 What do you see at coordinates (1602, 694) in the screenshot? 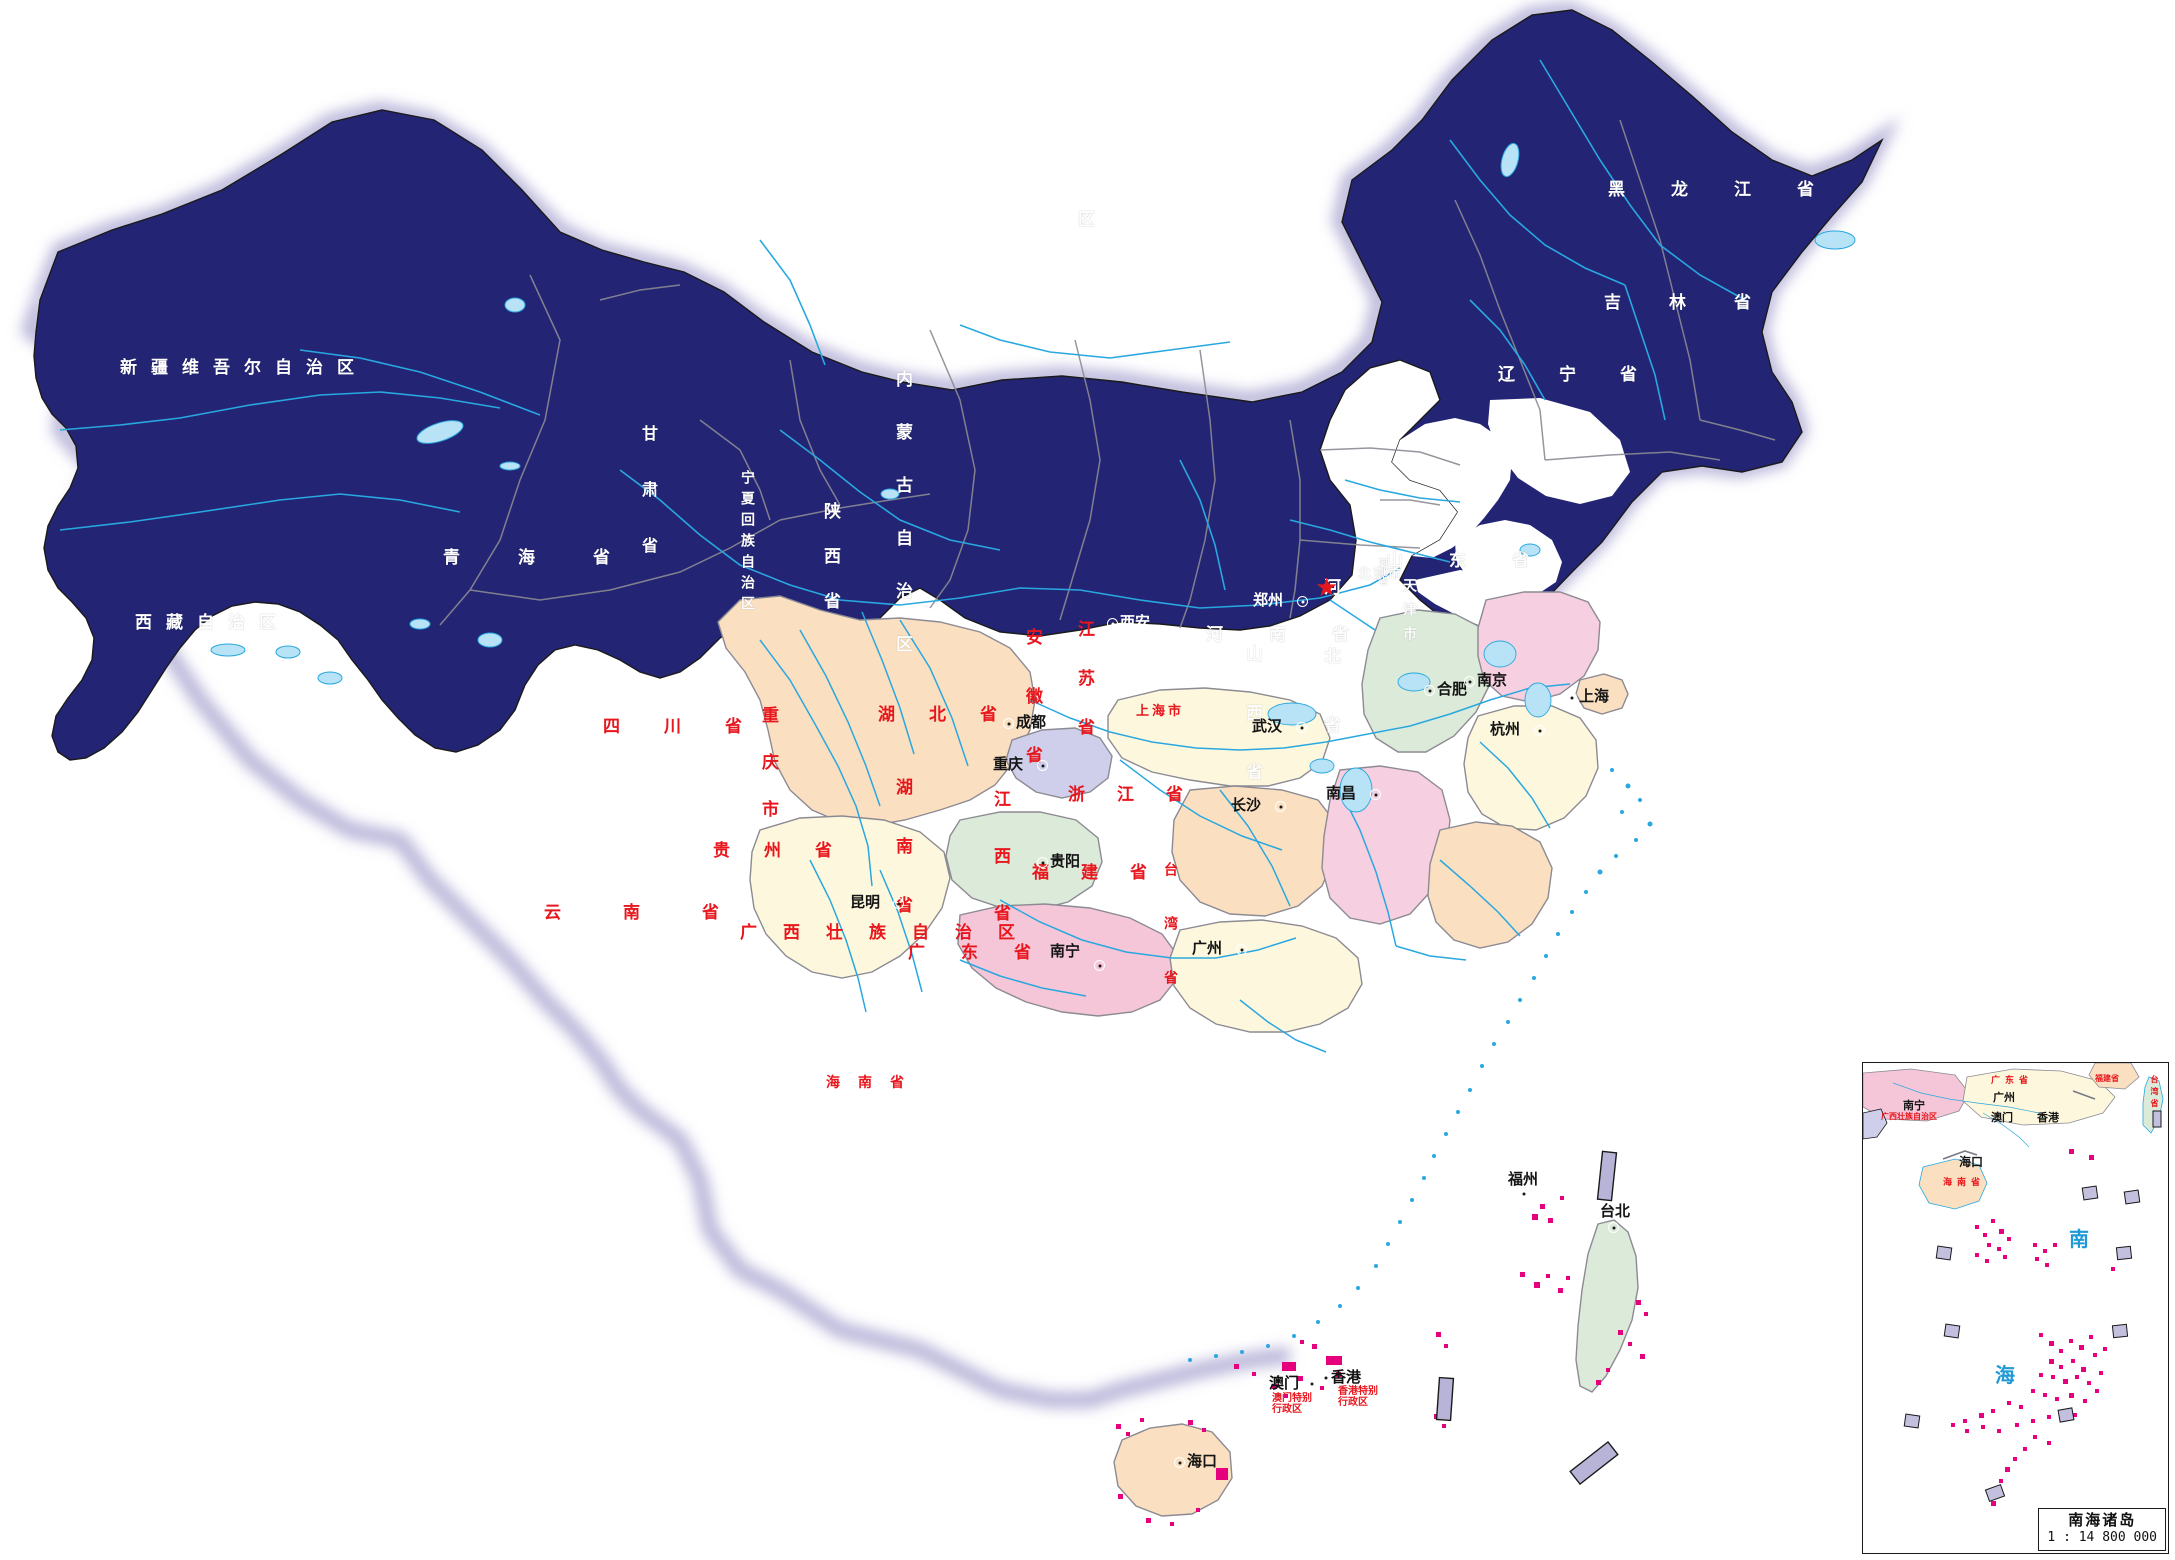
I see `province-shanghai` at bounding box center [1602, 694].